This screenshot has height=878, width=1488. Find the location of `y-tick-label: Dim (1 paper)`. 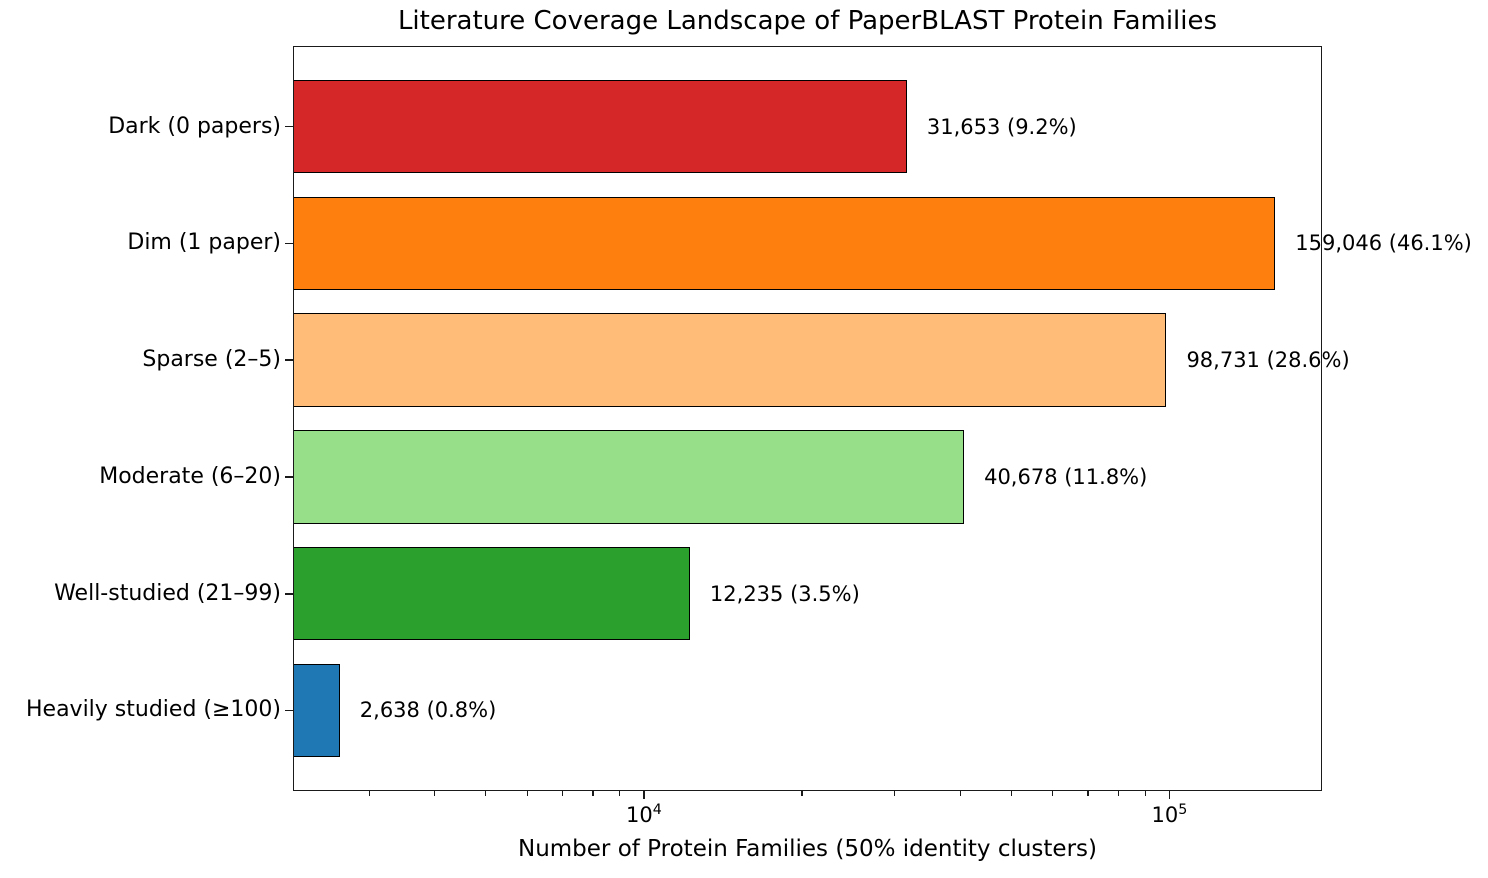

y-tick-label: Dim (1 paper) is located at coordinates (204, 243).